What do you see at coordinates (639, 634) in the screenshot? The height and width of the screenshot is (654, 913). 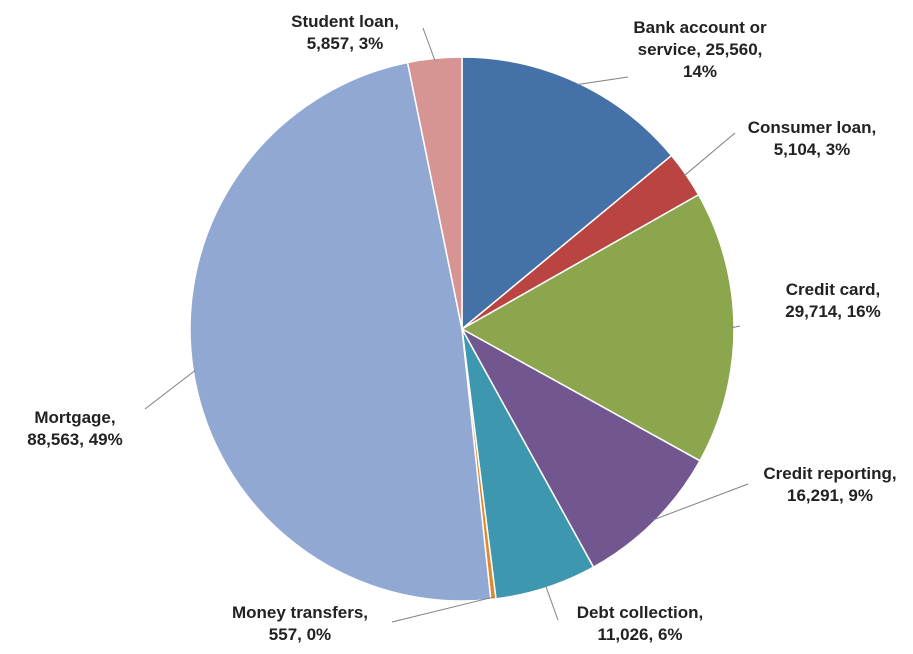 I see `data-label-line: 11,026, 6%` at bounding box center [639, 634].